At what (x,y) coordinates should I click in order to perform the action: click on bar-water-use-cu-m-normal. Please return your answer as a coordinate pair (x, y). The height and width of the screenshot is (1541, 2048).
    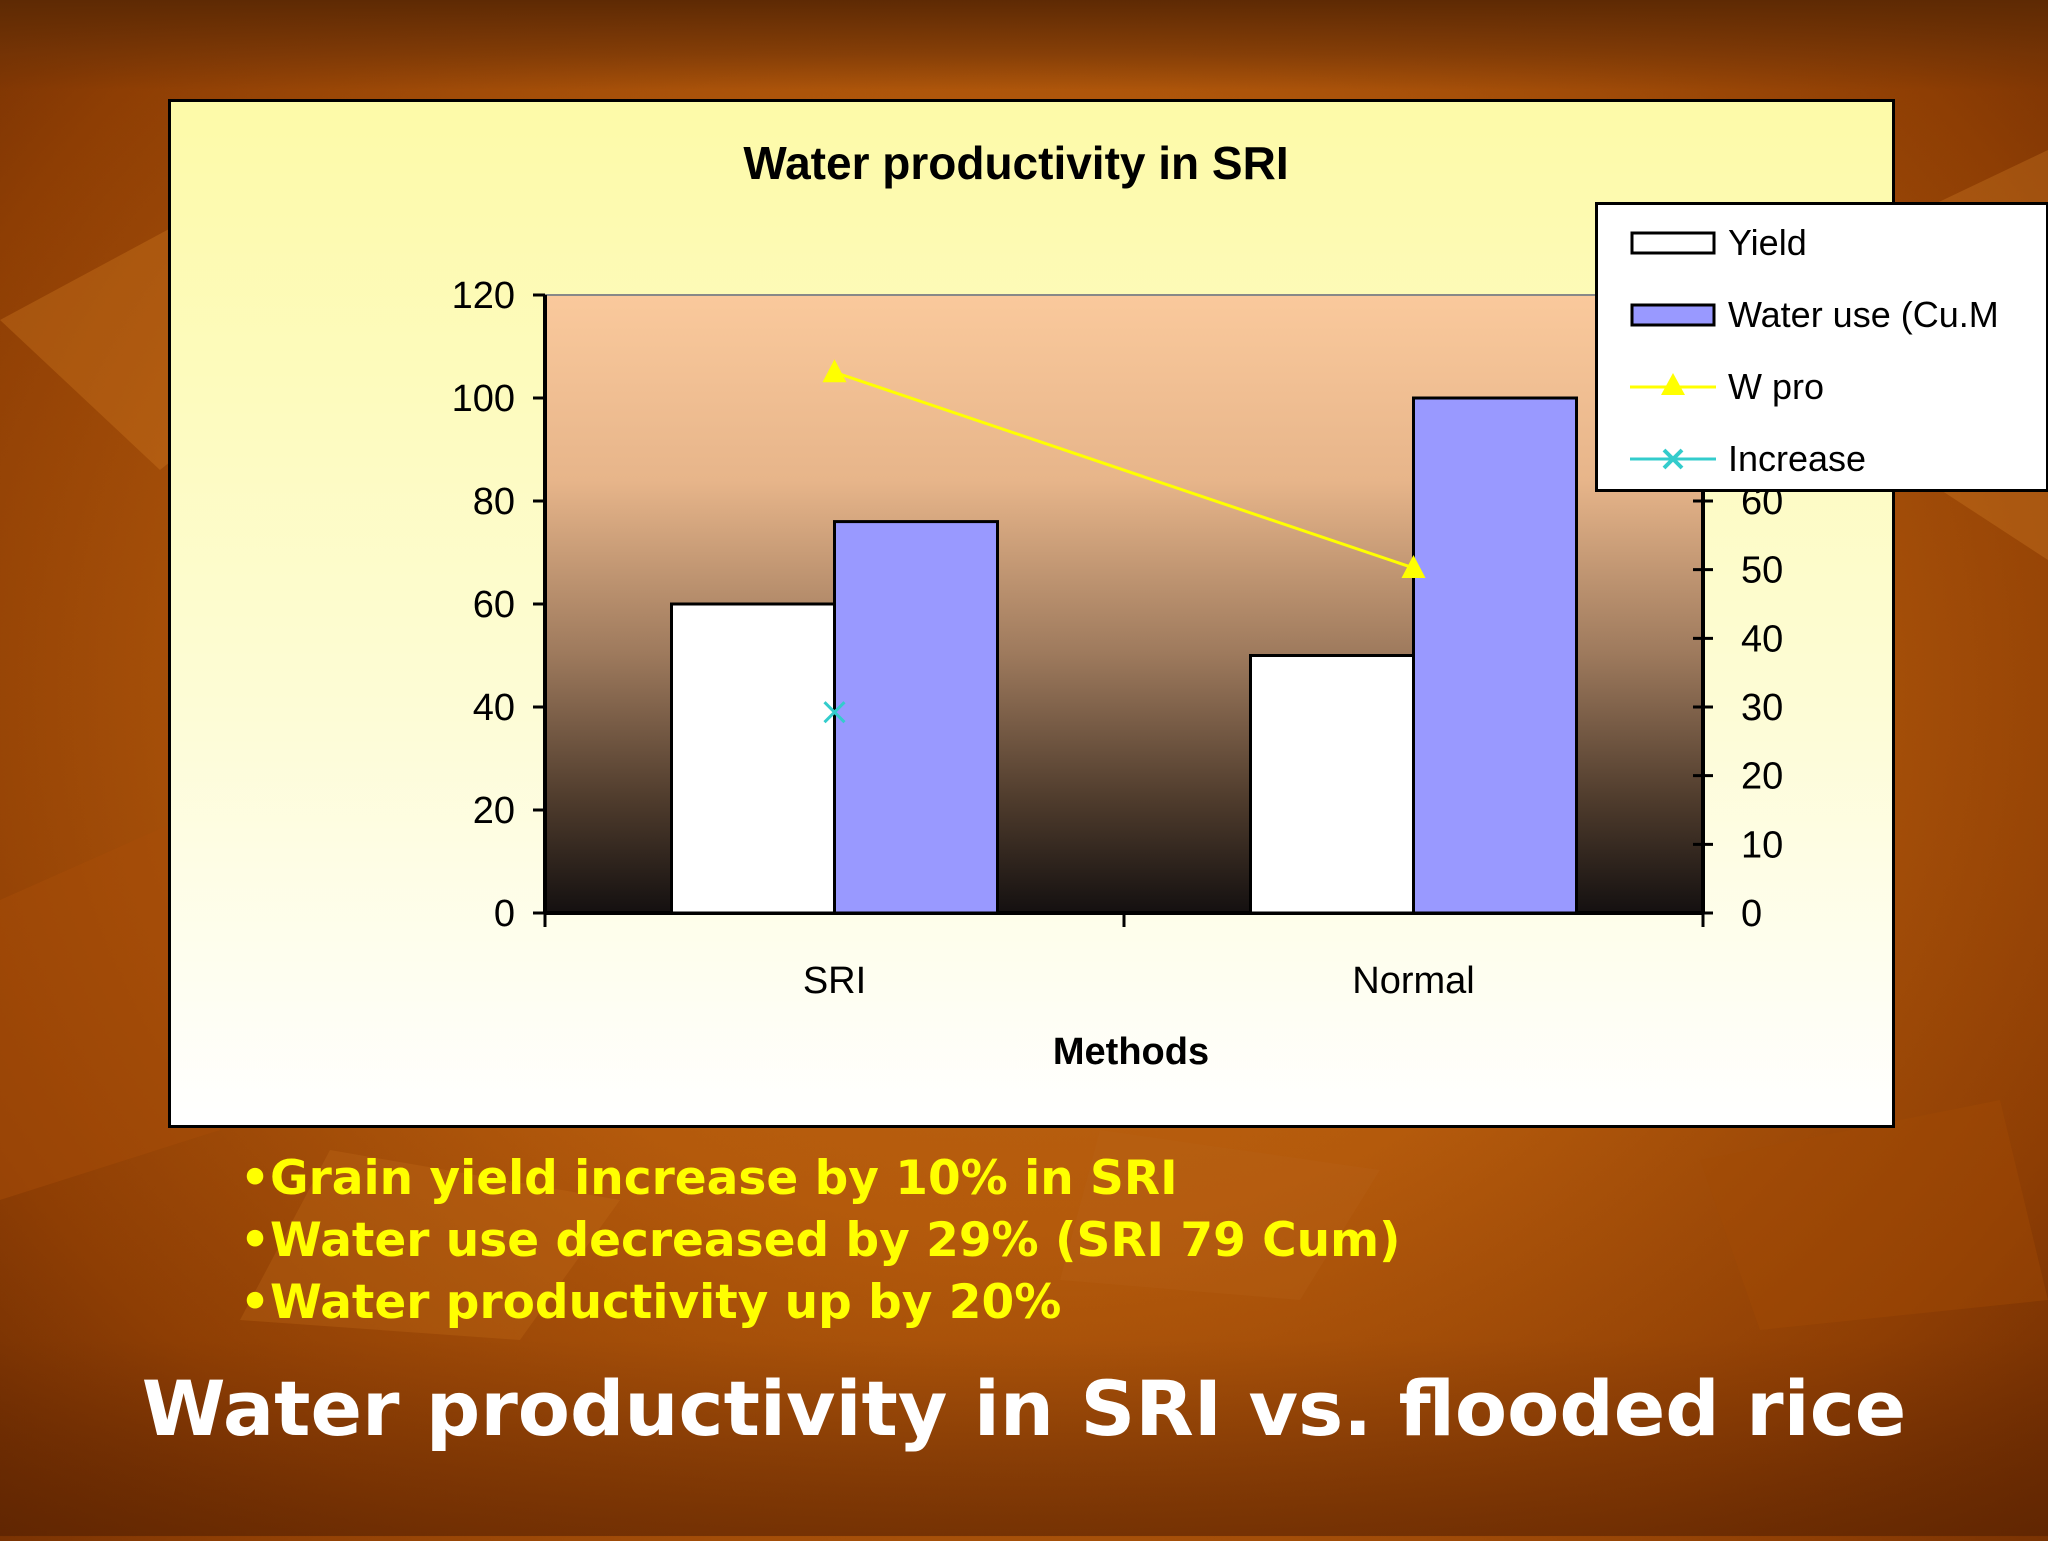
    Looking at the image, I should click on (1495, 655).